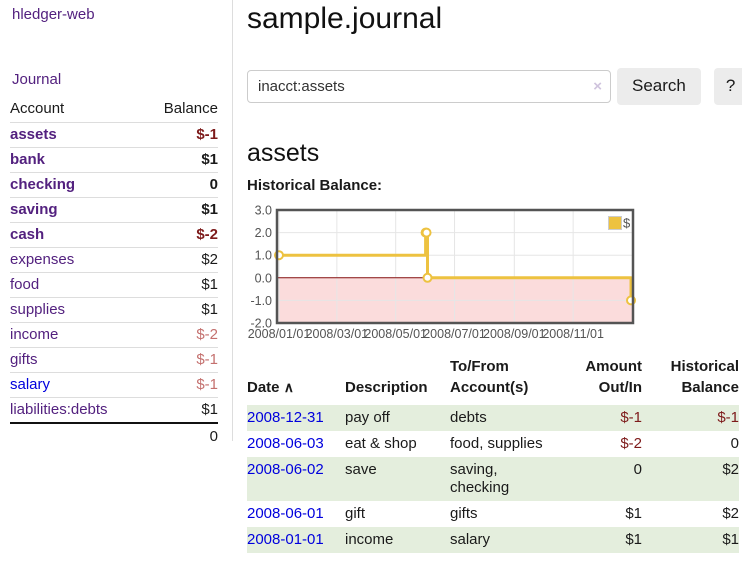 The image size is (742, 582). Describe the element at coordinates (381, 443) in the screenshot. I see `description-cell: eat & shop` at that location.